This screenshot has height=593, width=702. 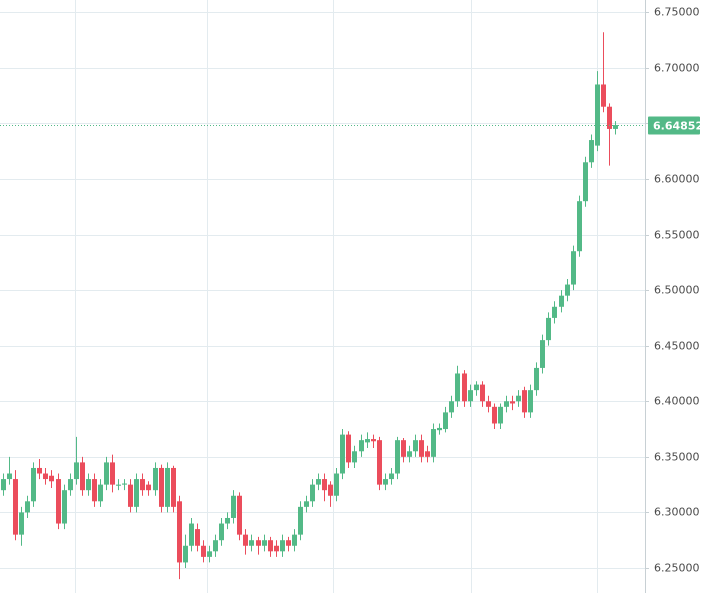 I want to click on y-tick-label: 6.30000, so click(x=677, y=512).